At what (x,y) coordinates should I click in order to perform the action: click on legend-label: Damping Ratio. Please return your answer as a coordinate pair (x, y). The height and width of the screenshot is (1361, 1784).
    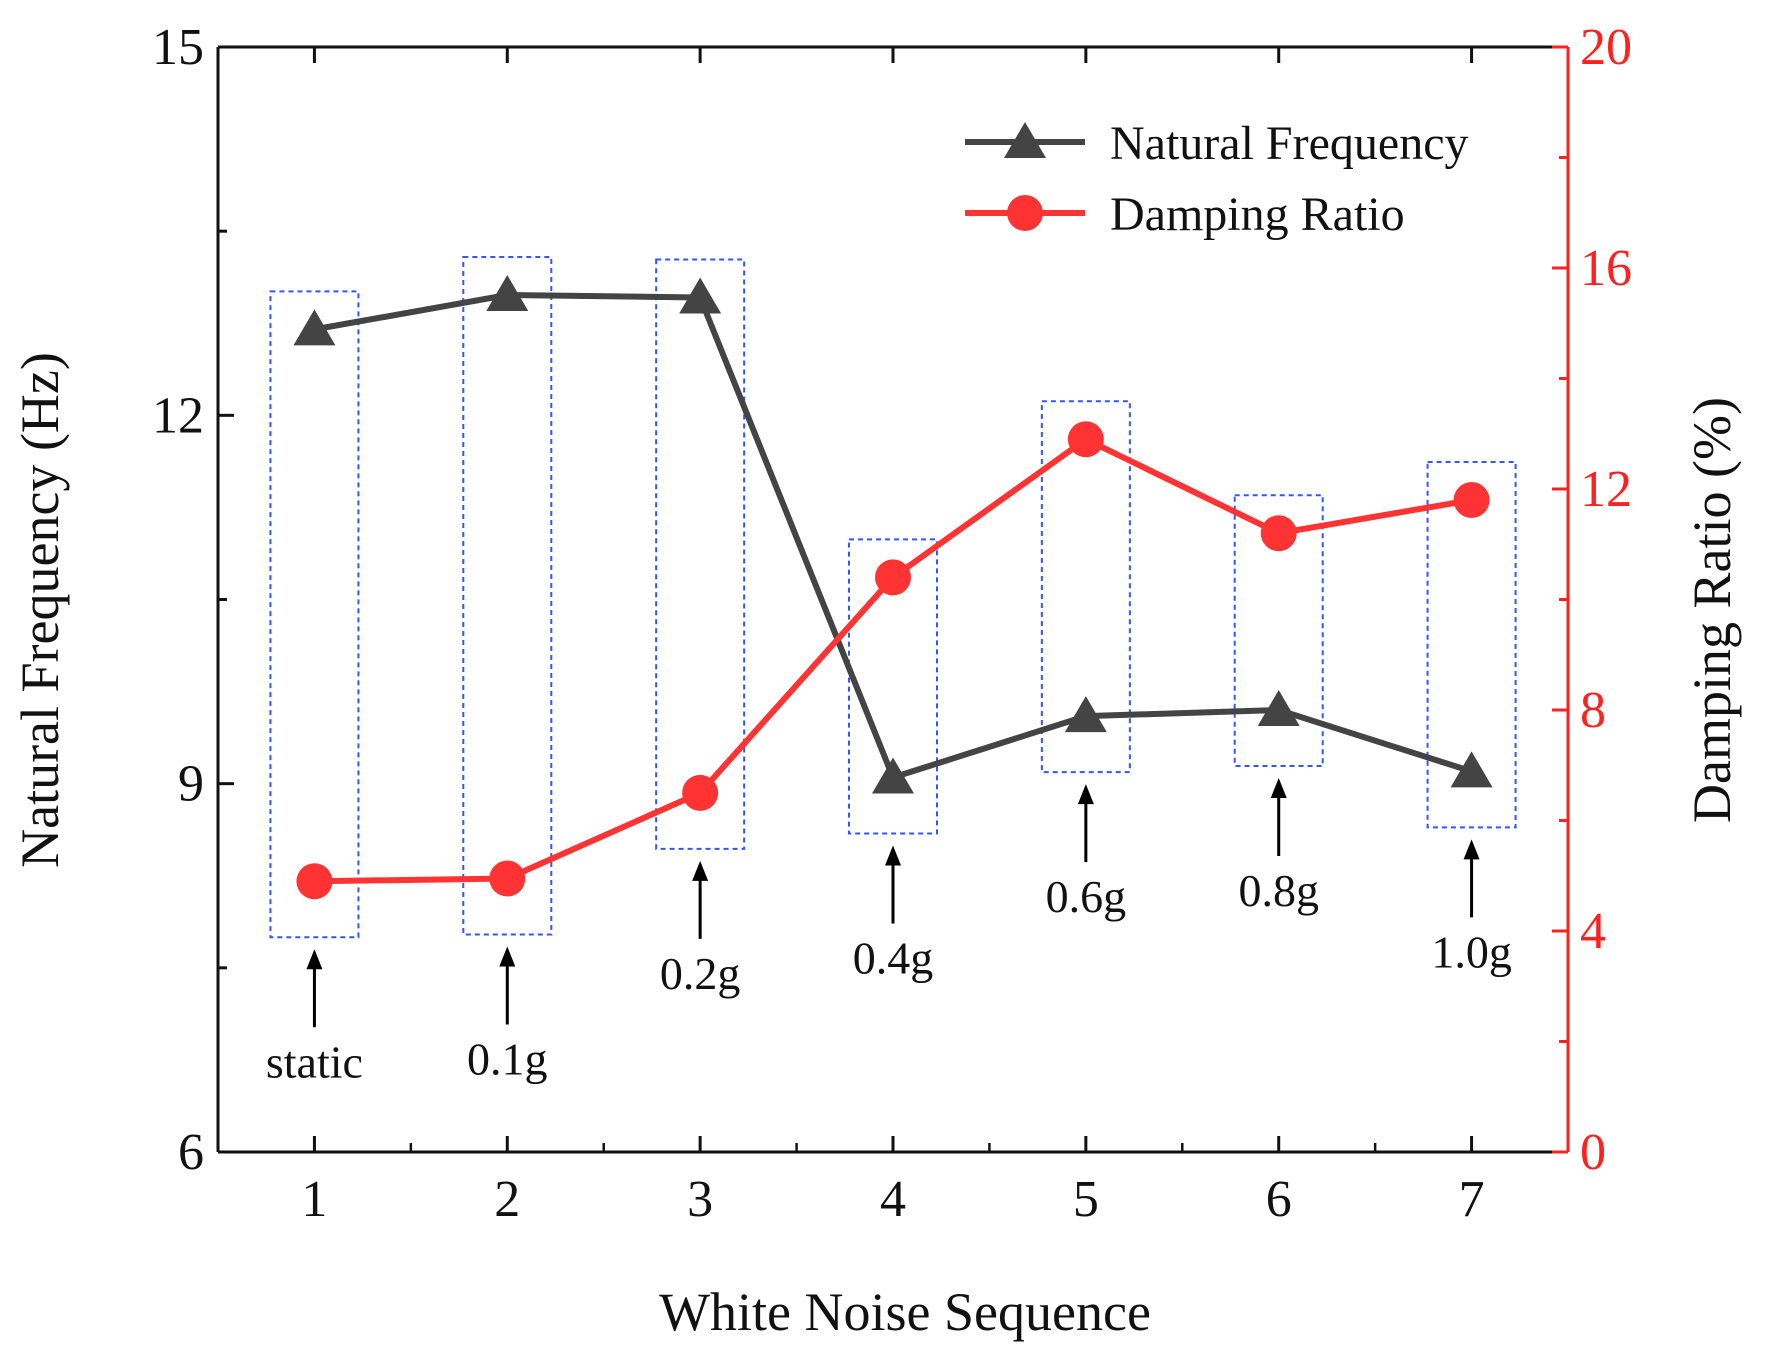
    Looking at the image, I should click on (1257, 214).